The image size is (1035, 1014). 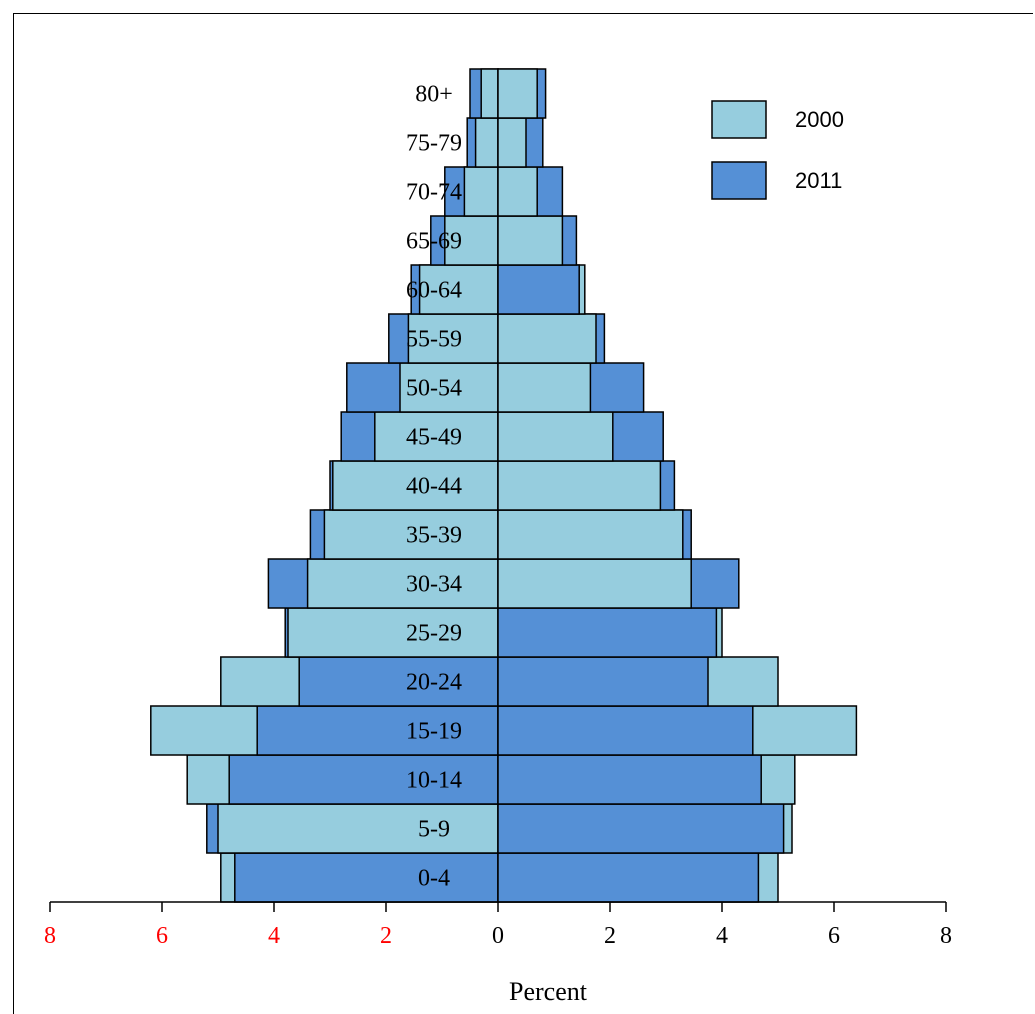 What do you see at coordinates (434, 585) in the screenshot?
I see `age-label-30-34: 30-34` at bounding box center [434, 585].